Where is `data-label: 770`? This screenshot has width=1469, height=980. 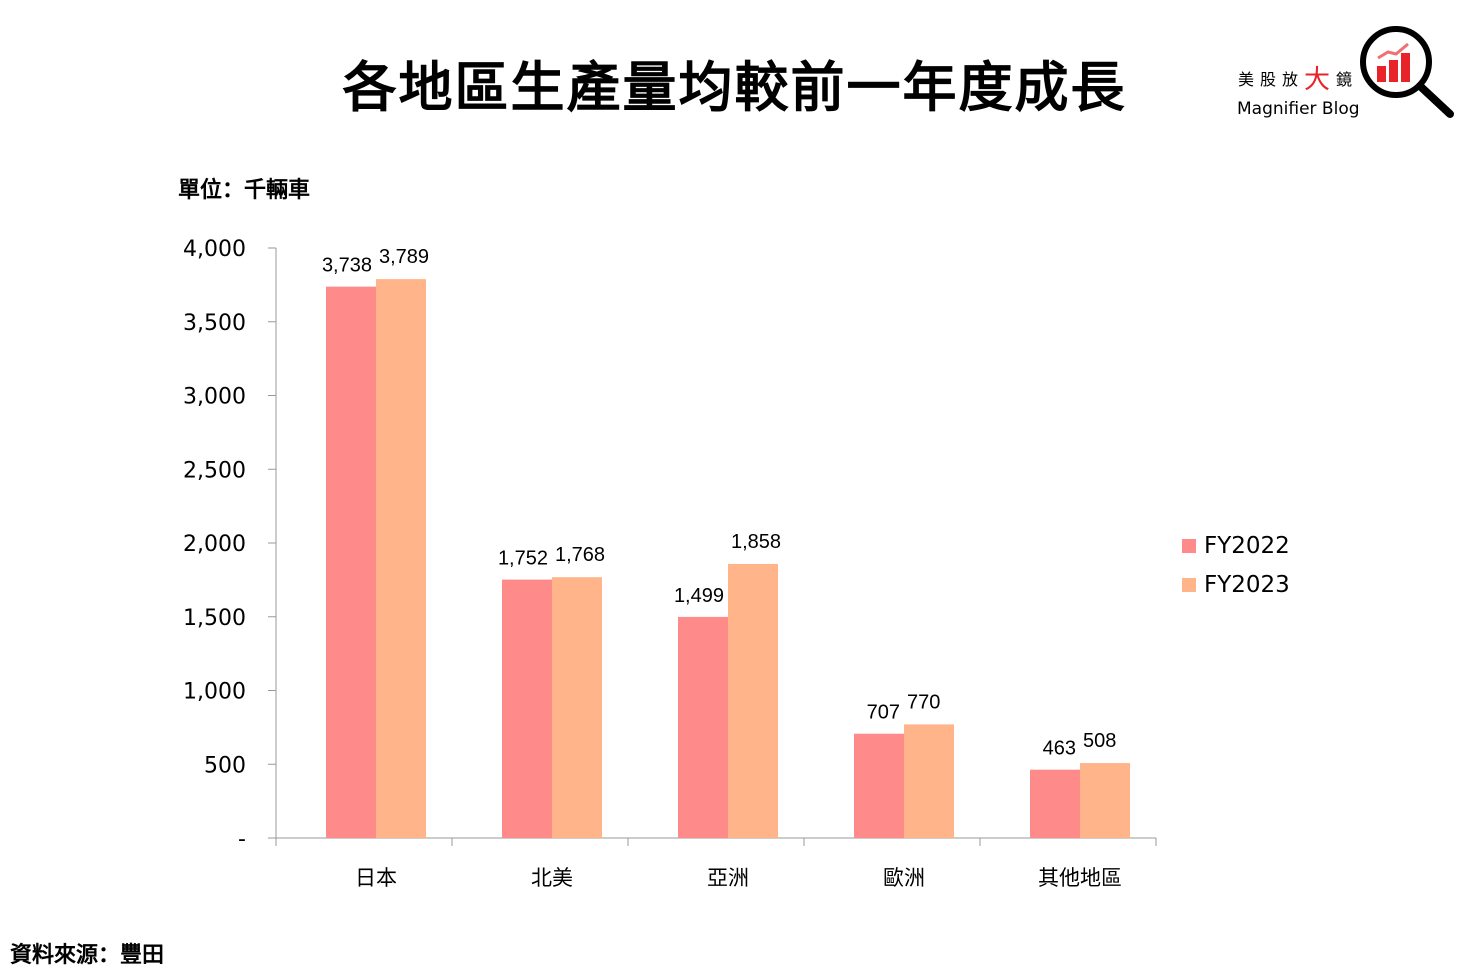
data-label: 770 is located at coordinates (923, 702).